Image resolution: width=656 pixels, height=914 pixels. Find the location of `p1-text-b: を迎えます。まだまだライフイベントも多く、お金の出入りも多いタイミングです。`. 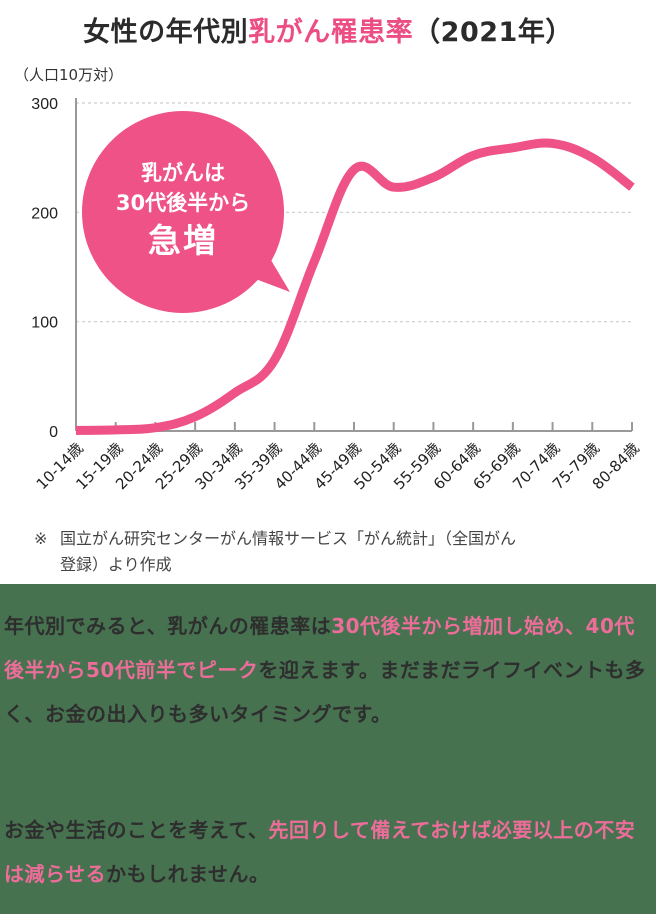

p1-text-b: を迎えます。まだまだライフイベントも多く、お金の出入りも多いタイミングです。 is located at coordinates (325, 692).